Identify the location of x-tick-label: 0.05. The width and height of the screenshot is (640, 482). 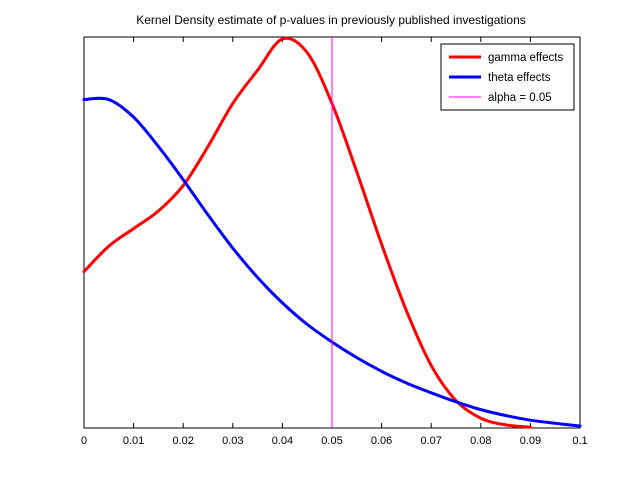
(331, 441).